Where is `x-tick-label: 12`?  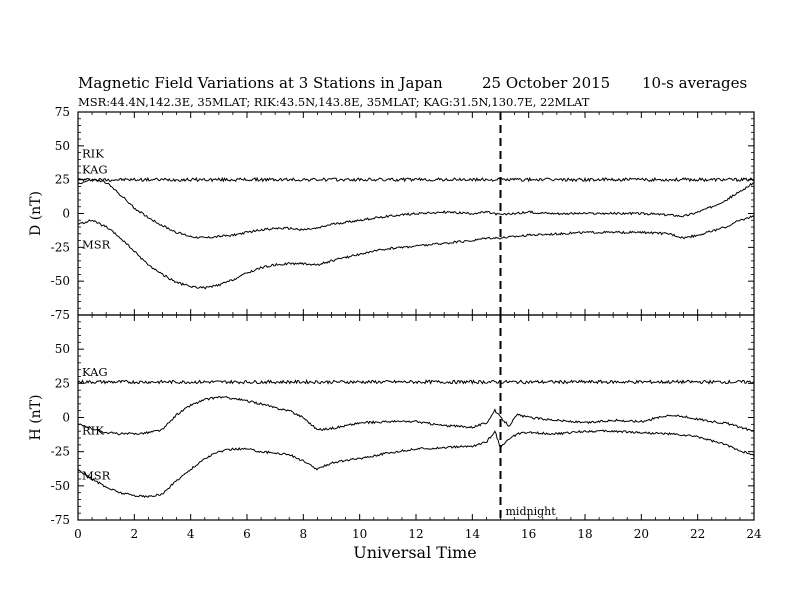
x-tick-label: 12 is located at coordinates (415, 534).